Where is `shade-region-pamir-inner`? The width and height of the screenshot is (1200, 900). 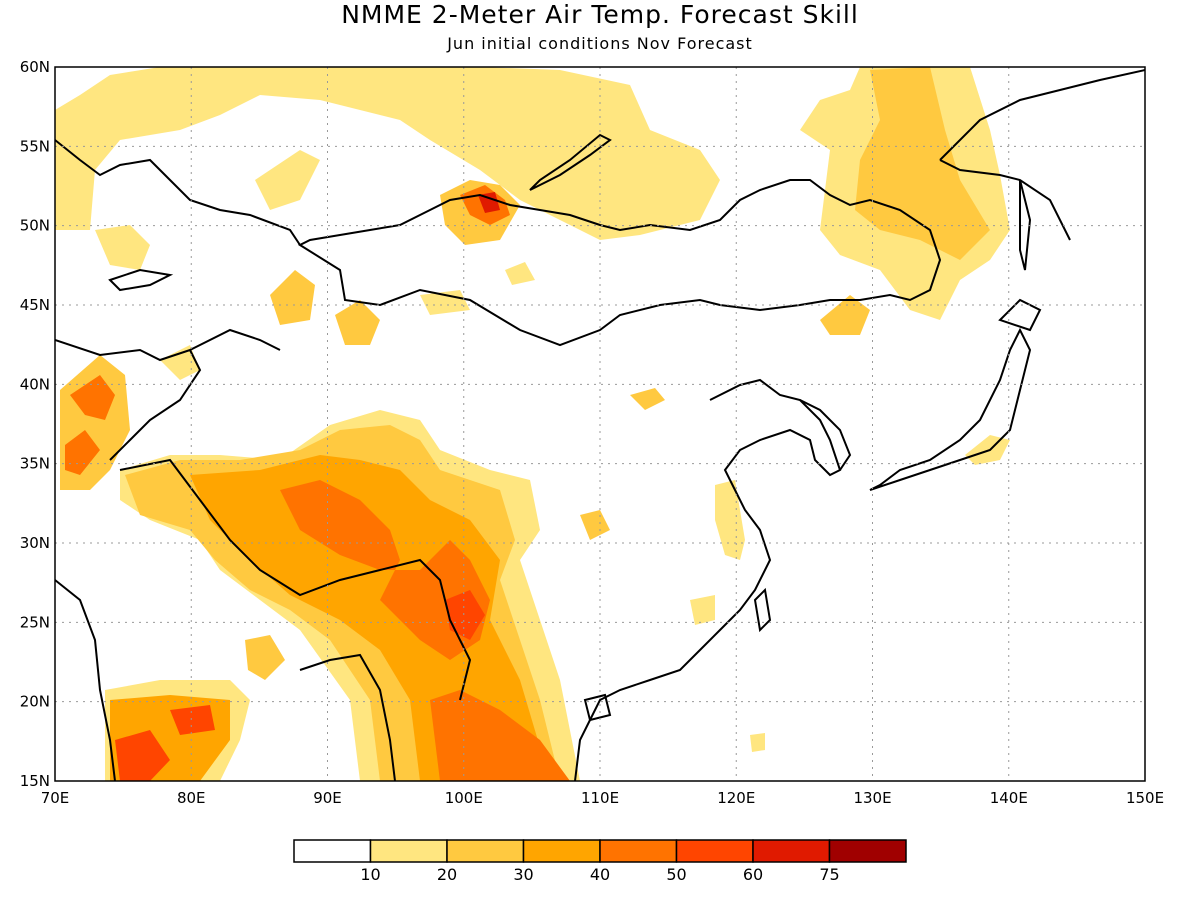 shade-region-pamir-inner is located at coordinates (90, 425).